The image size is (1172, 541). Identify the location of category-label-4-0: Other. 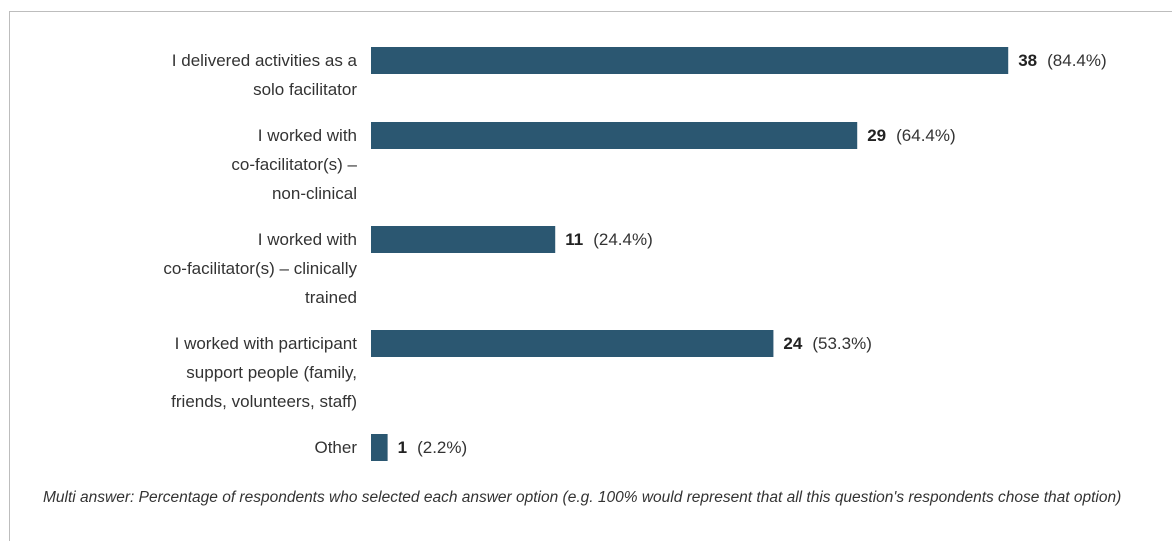
(335, 447).